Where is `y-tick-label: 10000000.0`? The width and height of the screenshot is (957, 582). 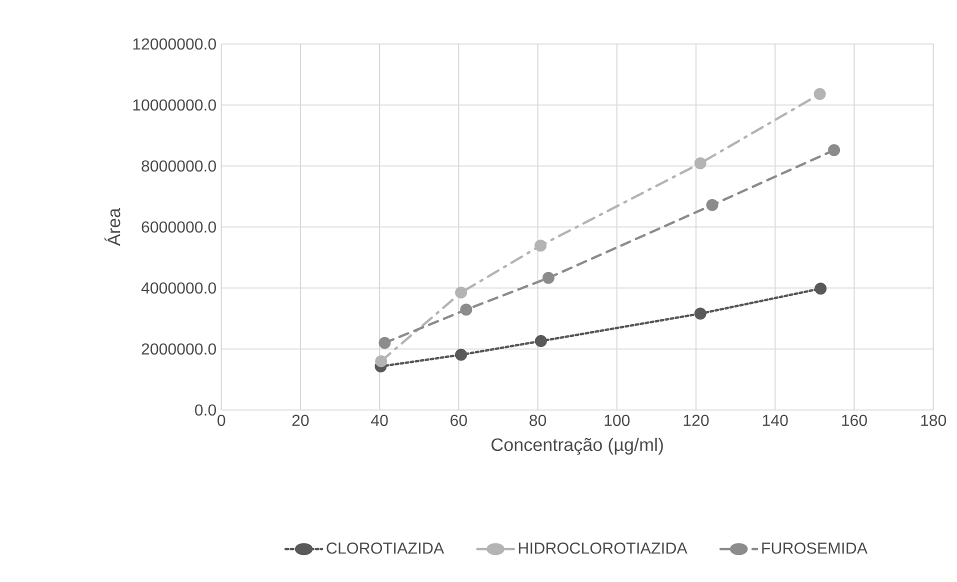 y-tick-label: 10000000.0 is located at coordinates (174, 105).